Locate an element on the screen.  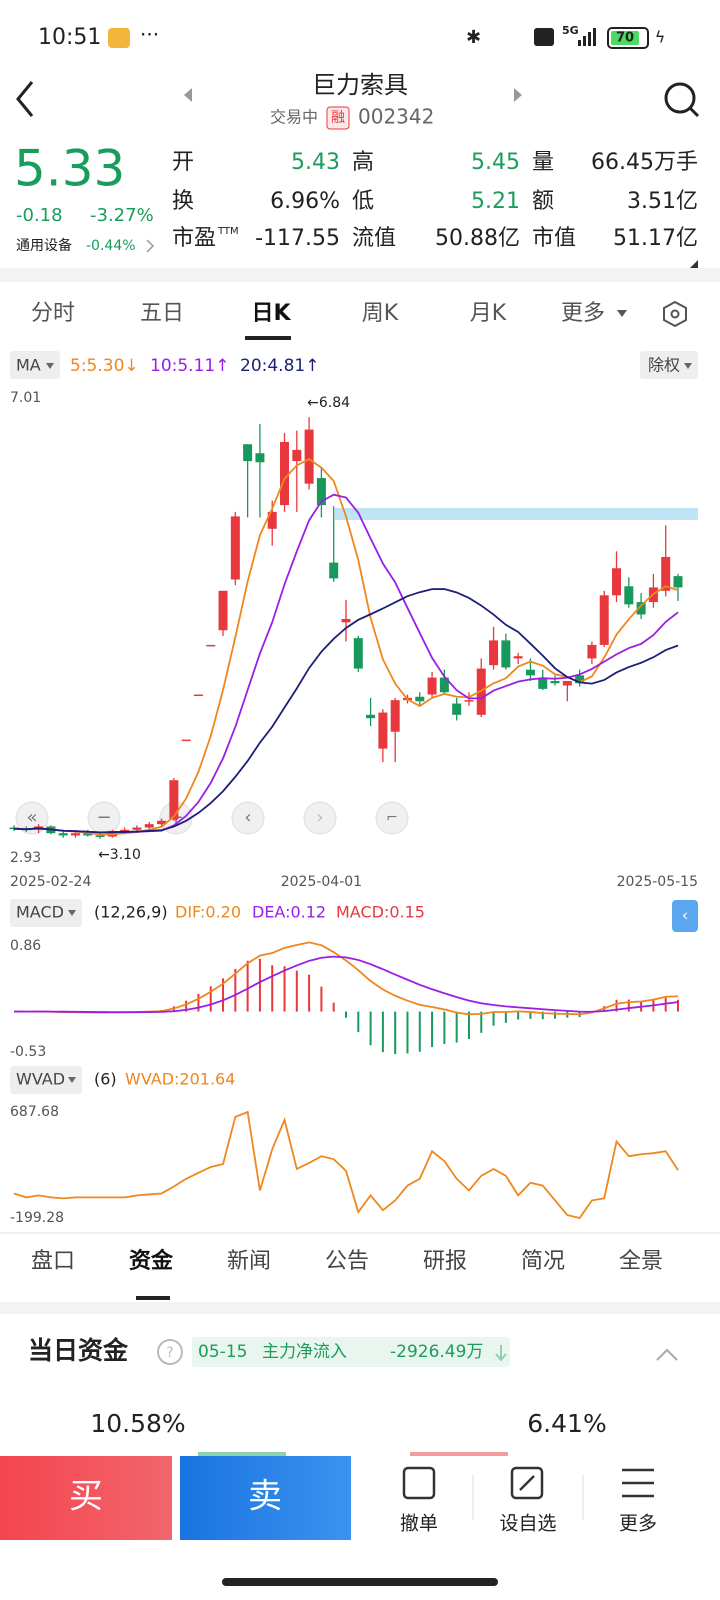
ma-label: 10:5.11↑ is located at coordinates (189, 366).